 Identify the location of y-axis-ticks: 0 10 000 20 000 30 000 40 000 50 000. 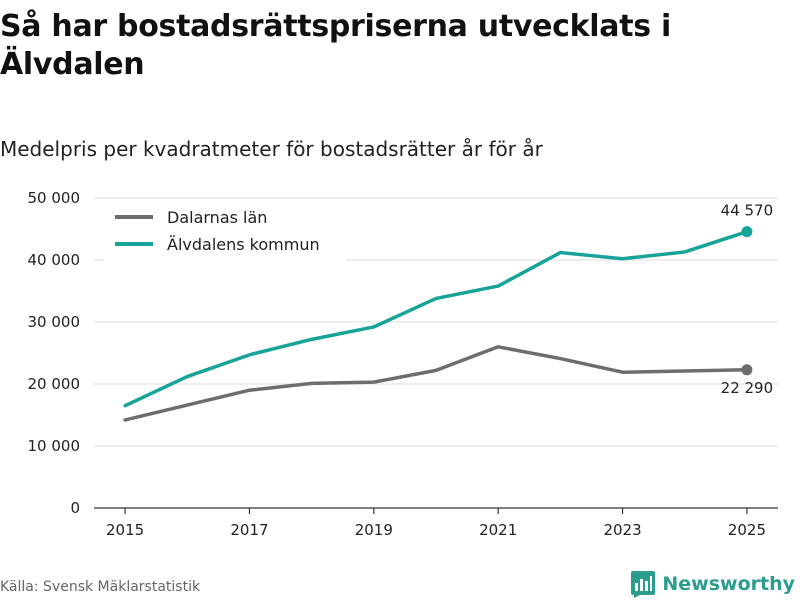
(54, 353).